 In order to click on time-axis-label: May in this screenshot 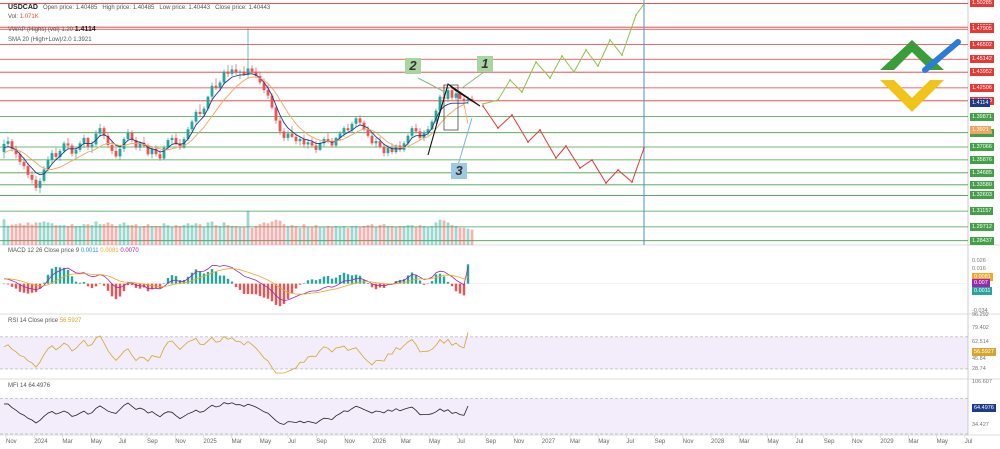, I will do `click(773, 442)`.